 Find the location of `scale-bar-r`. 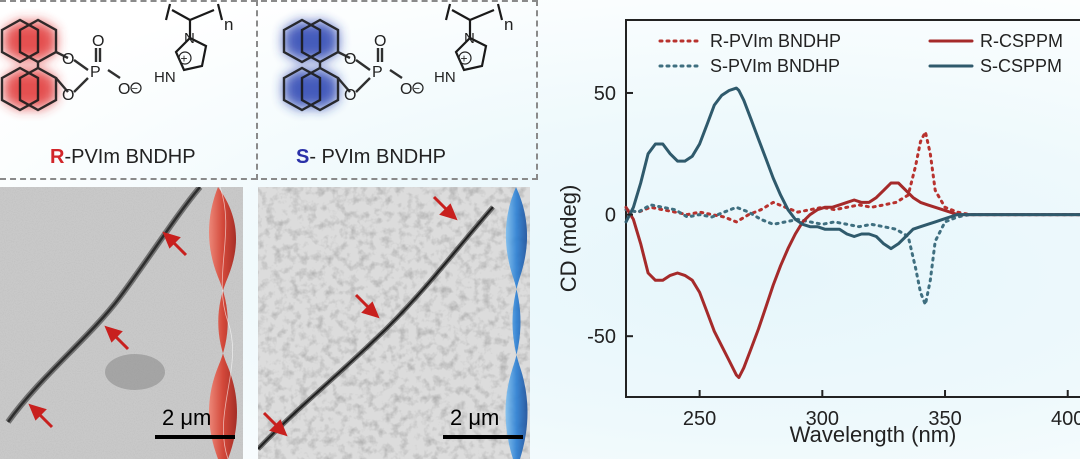

scale-bar-r is located at coordinates (195, 437).